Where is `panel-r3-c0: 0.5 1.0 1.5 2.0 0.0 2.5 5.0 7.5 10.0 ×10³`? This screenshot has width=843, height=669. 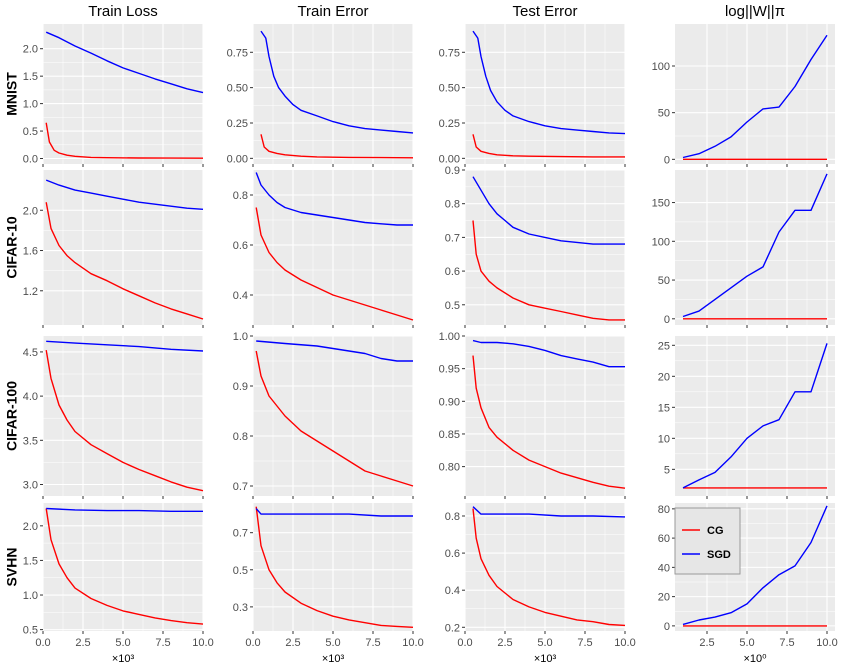 panel-r3-c0: 0.5 1.0 1.5 2.0 0.0 2.5 5.0 7.5 10.0 ×10³ is located at coordinates (118, 584).